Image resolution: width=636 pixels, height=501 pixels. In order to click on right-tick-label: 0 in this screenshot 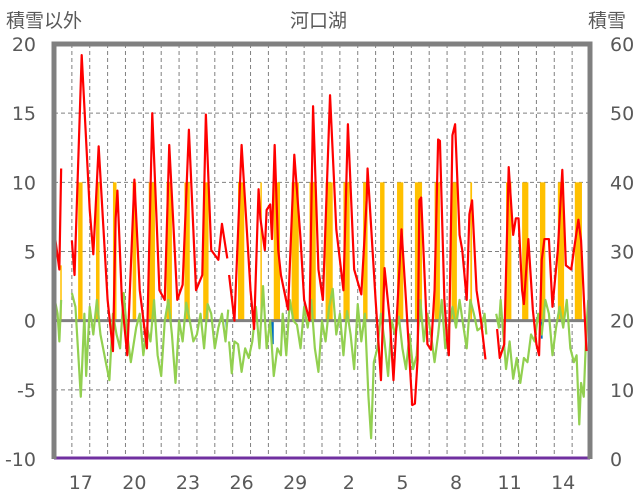, I will do `click(616, 460)`.